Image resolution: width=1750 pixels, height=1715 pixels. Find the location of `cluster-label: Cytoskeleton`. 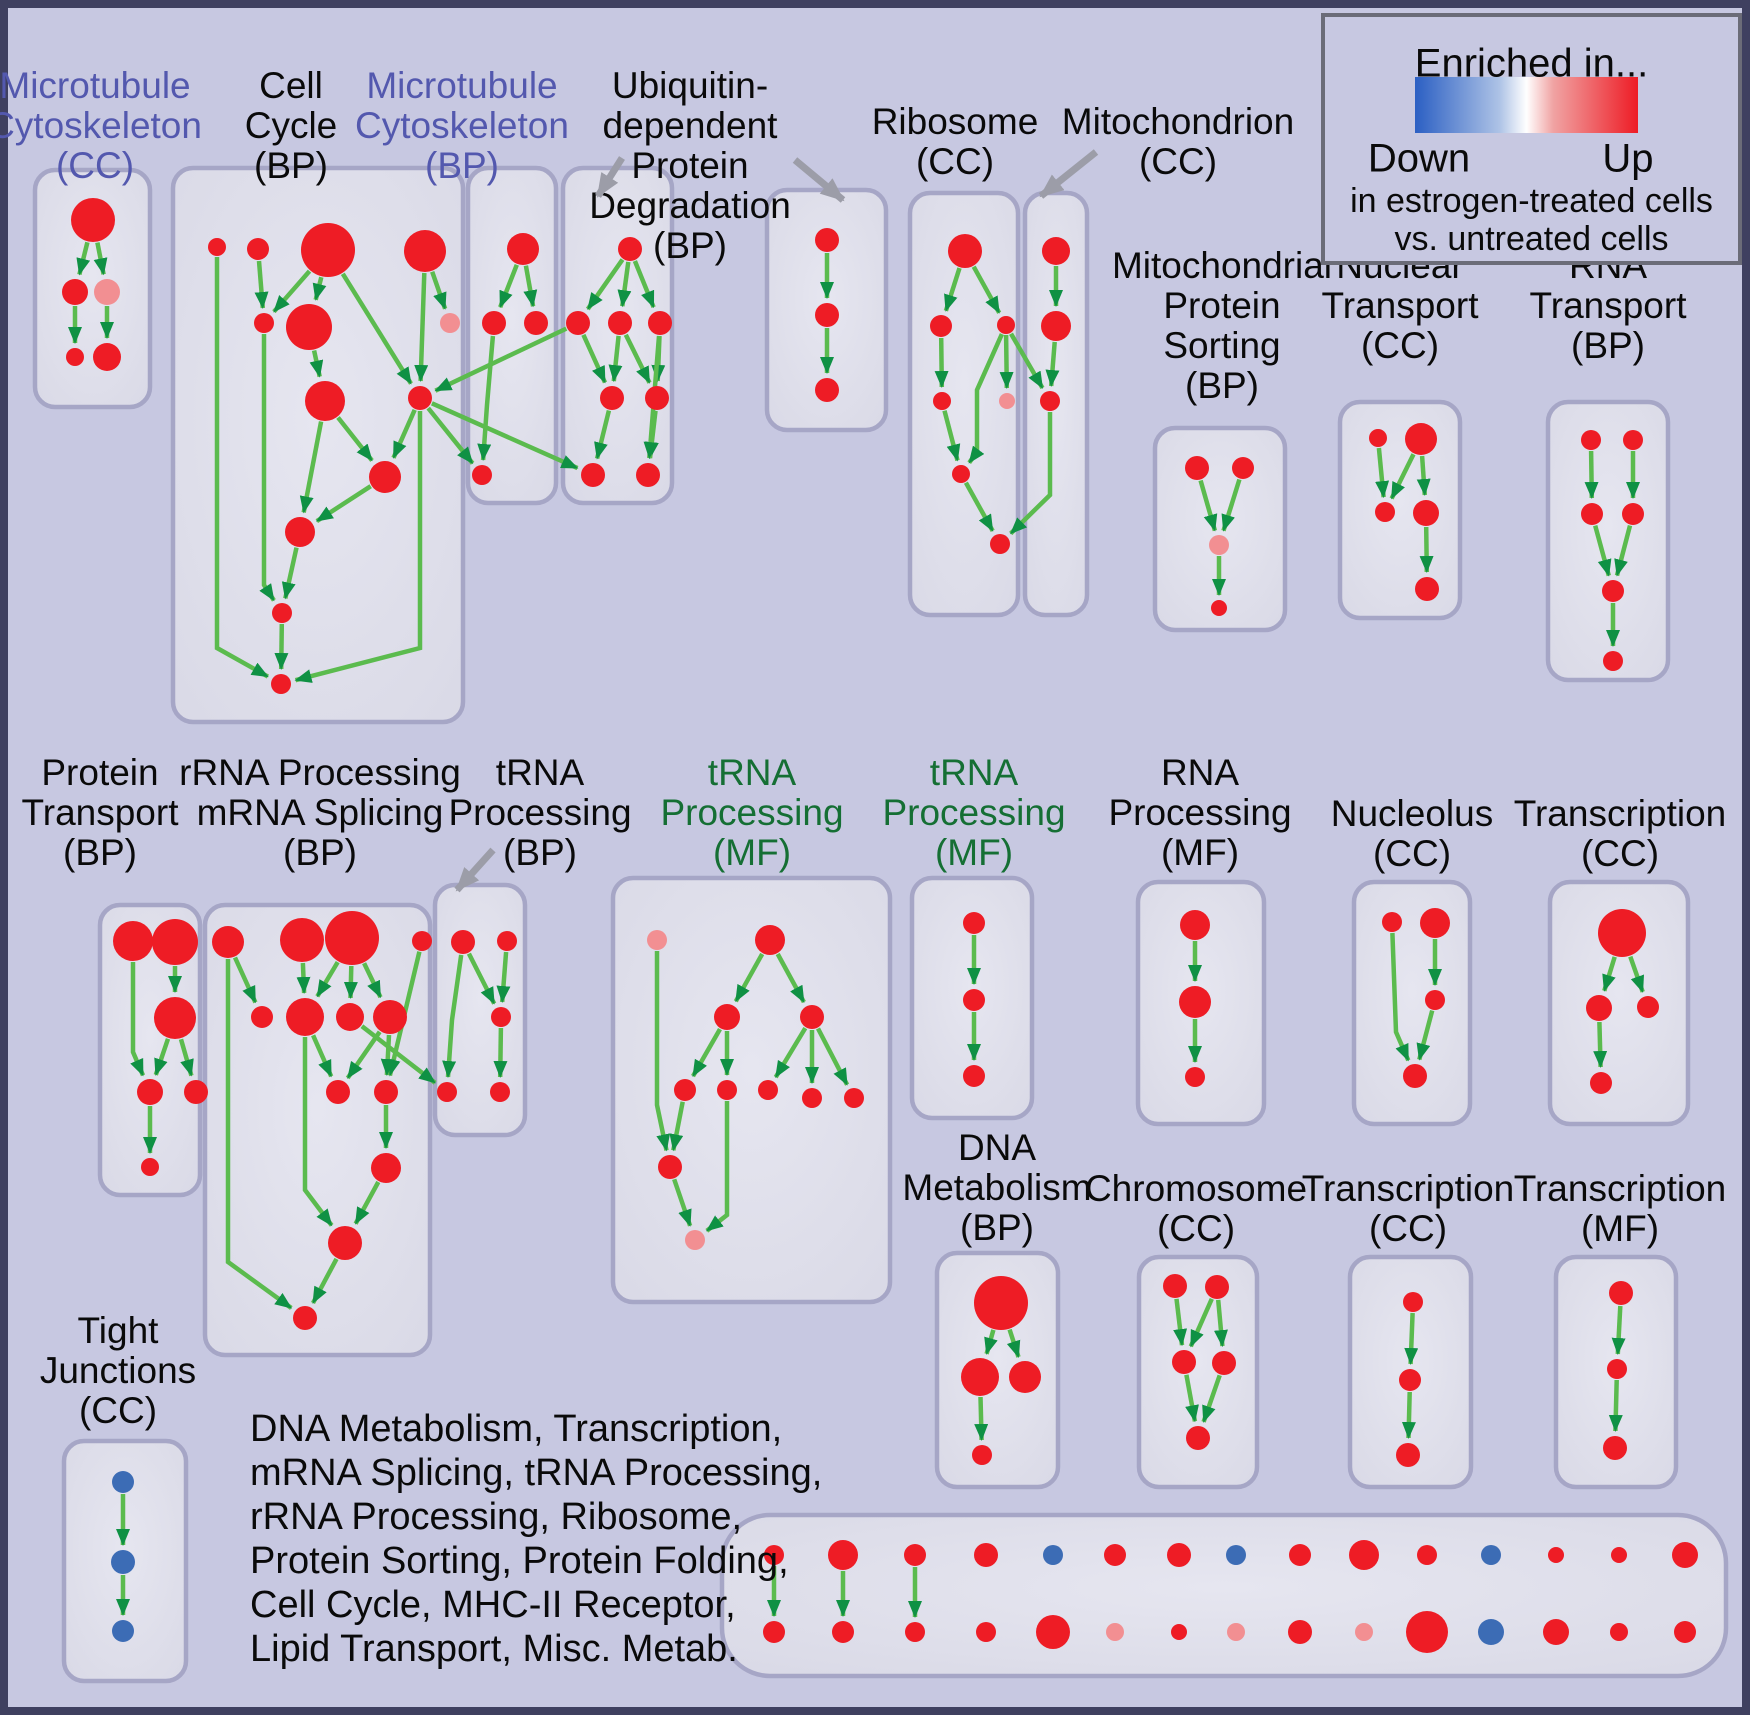

cluster-label: Cytoskeleton is located at coordinates (462, 125).